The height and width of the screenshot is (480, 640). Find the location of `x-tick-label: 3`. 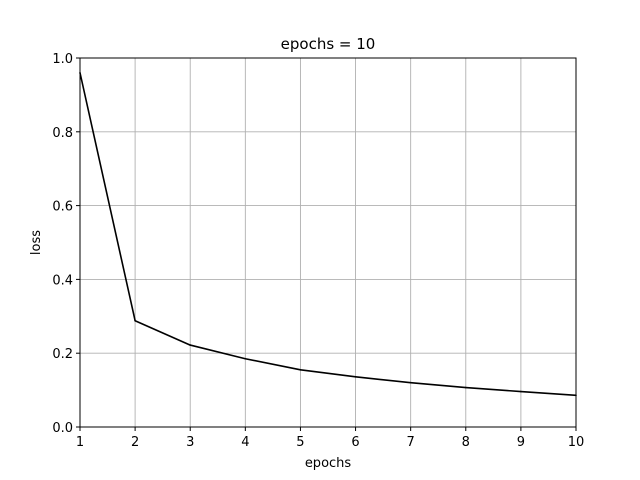

x-tick-label: 3 is located at coordinates (190, 442).